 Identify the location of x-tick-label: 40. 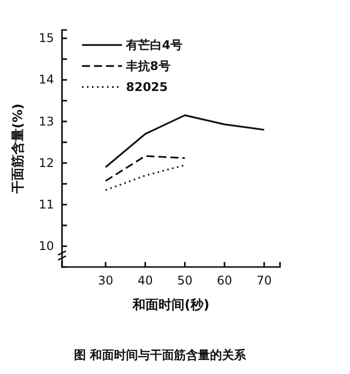
(145, 280).